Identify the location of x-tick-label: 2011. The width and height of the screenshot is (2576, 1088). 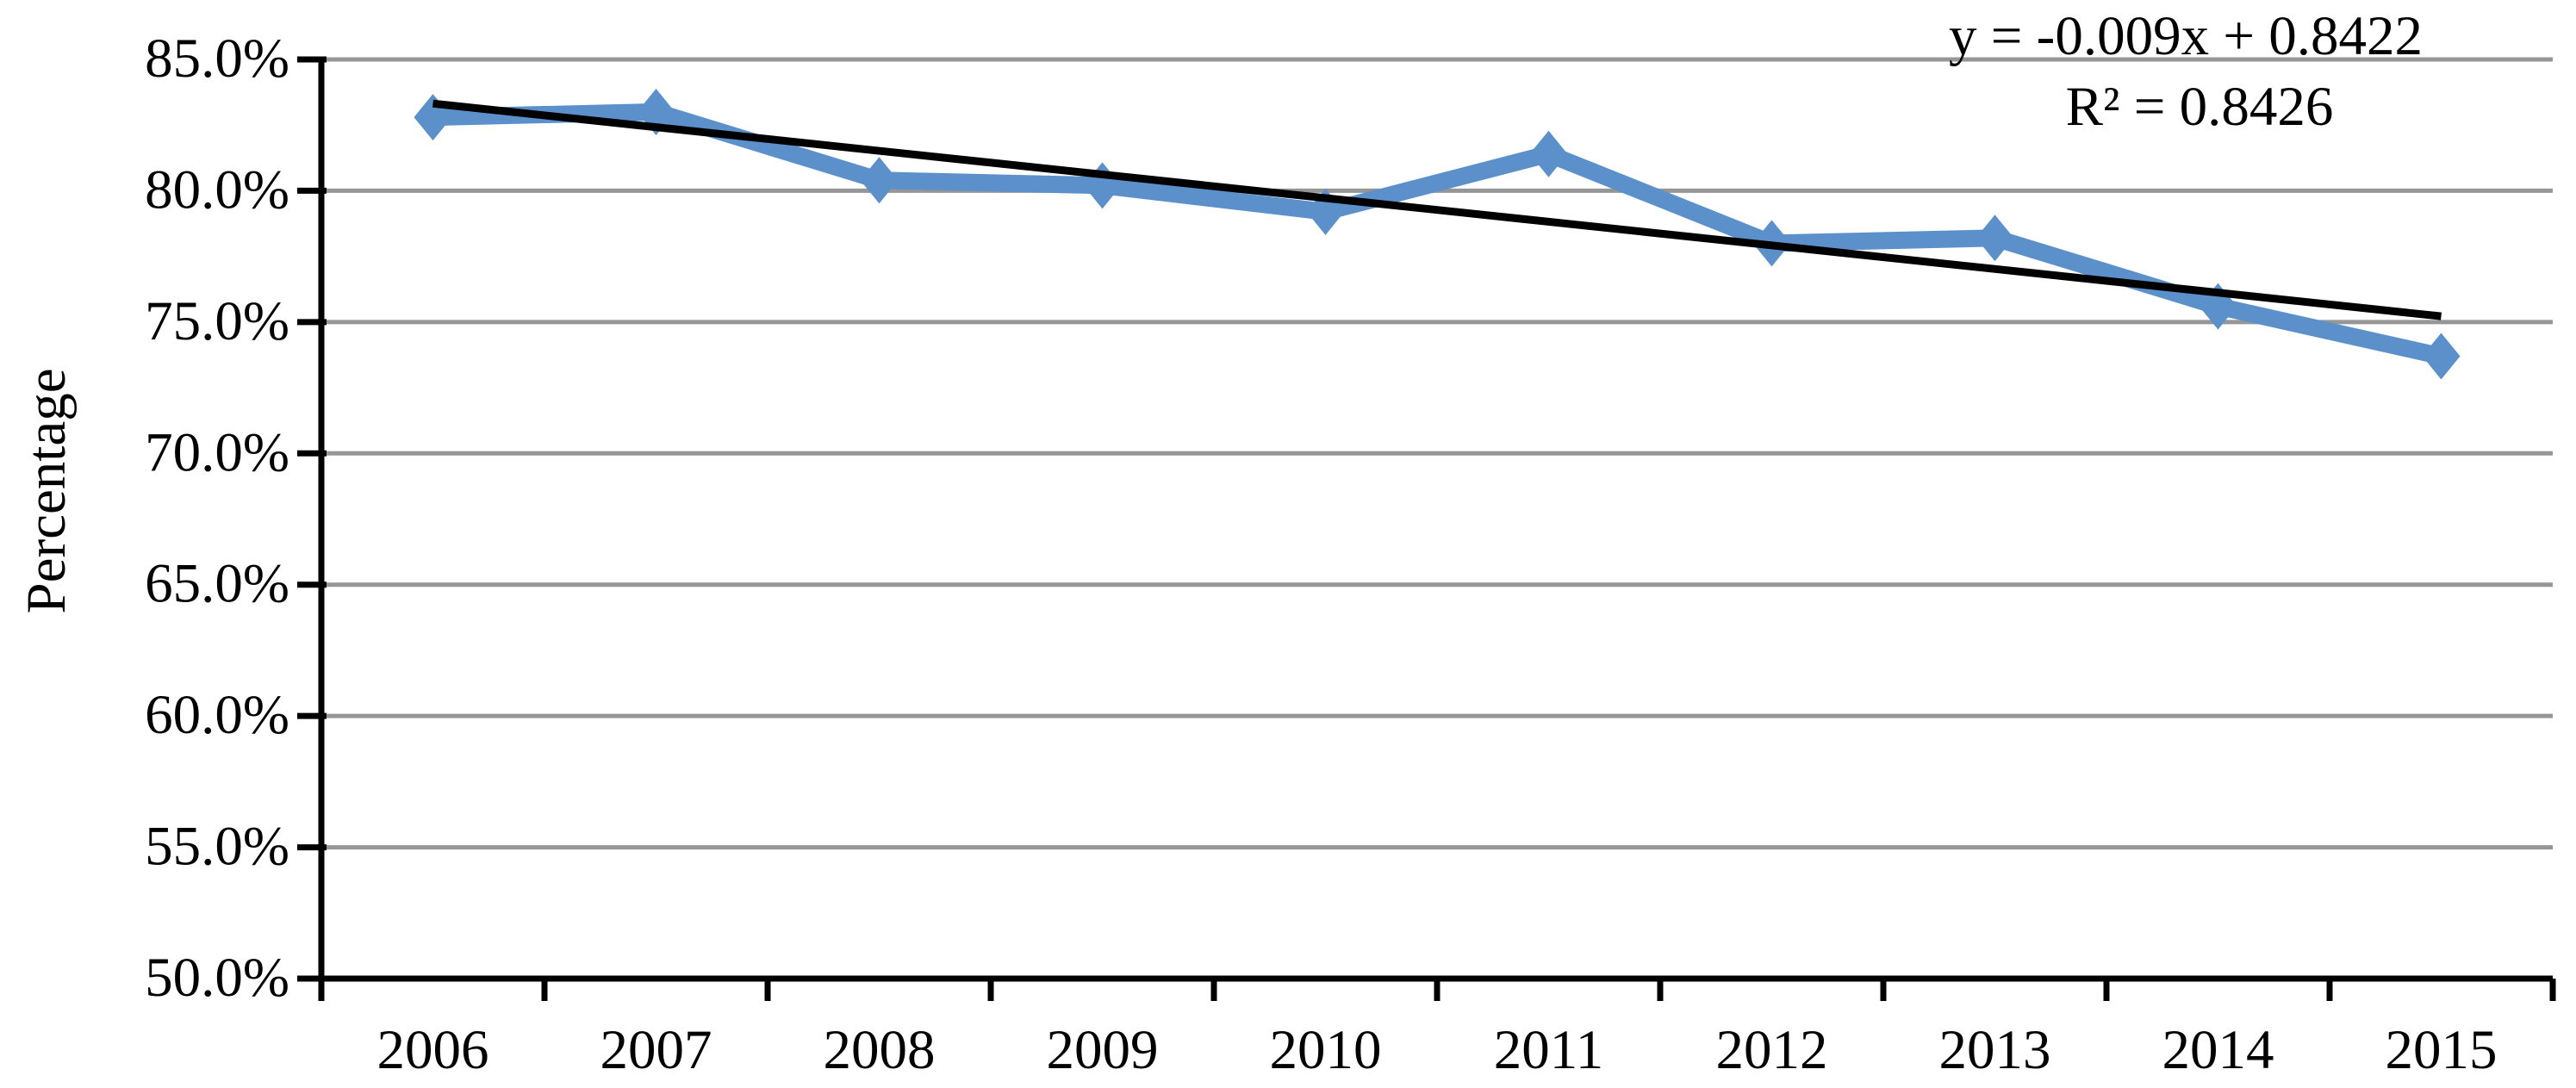
(1549, 1050).